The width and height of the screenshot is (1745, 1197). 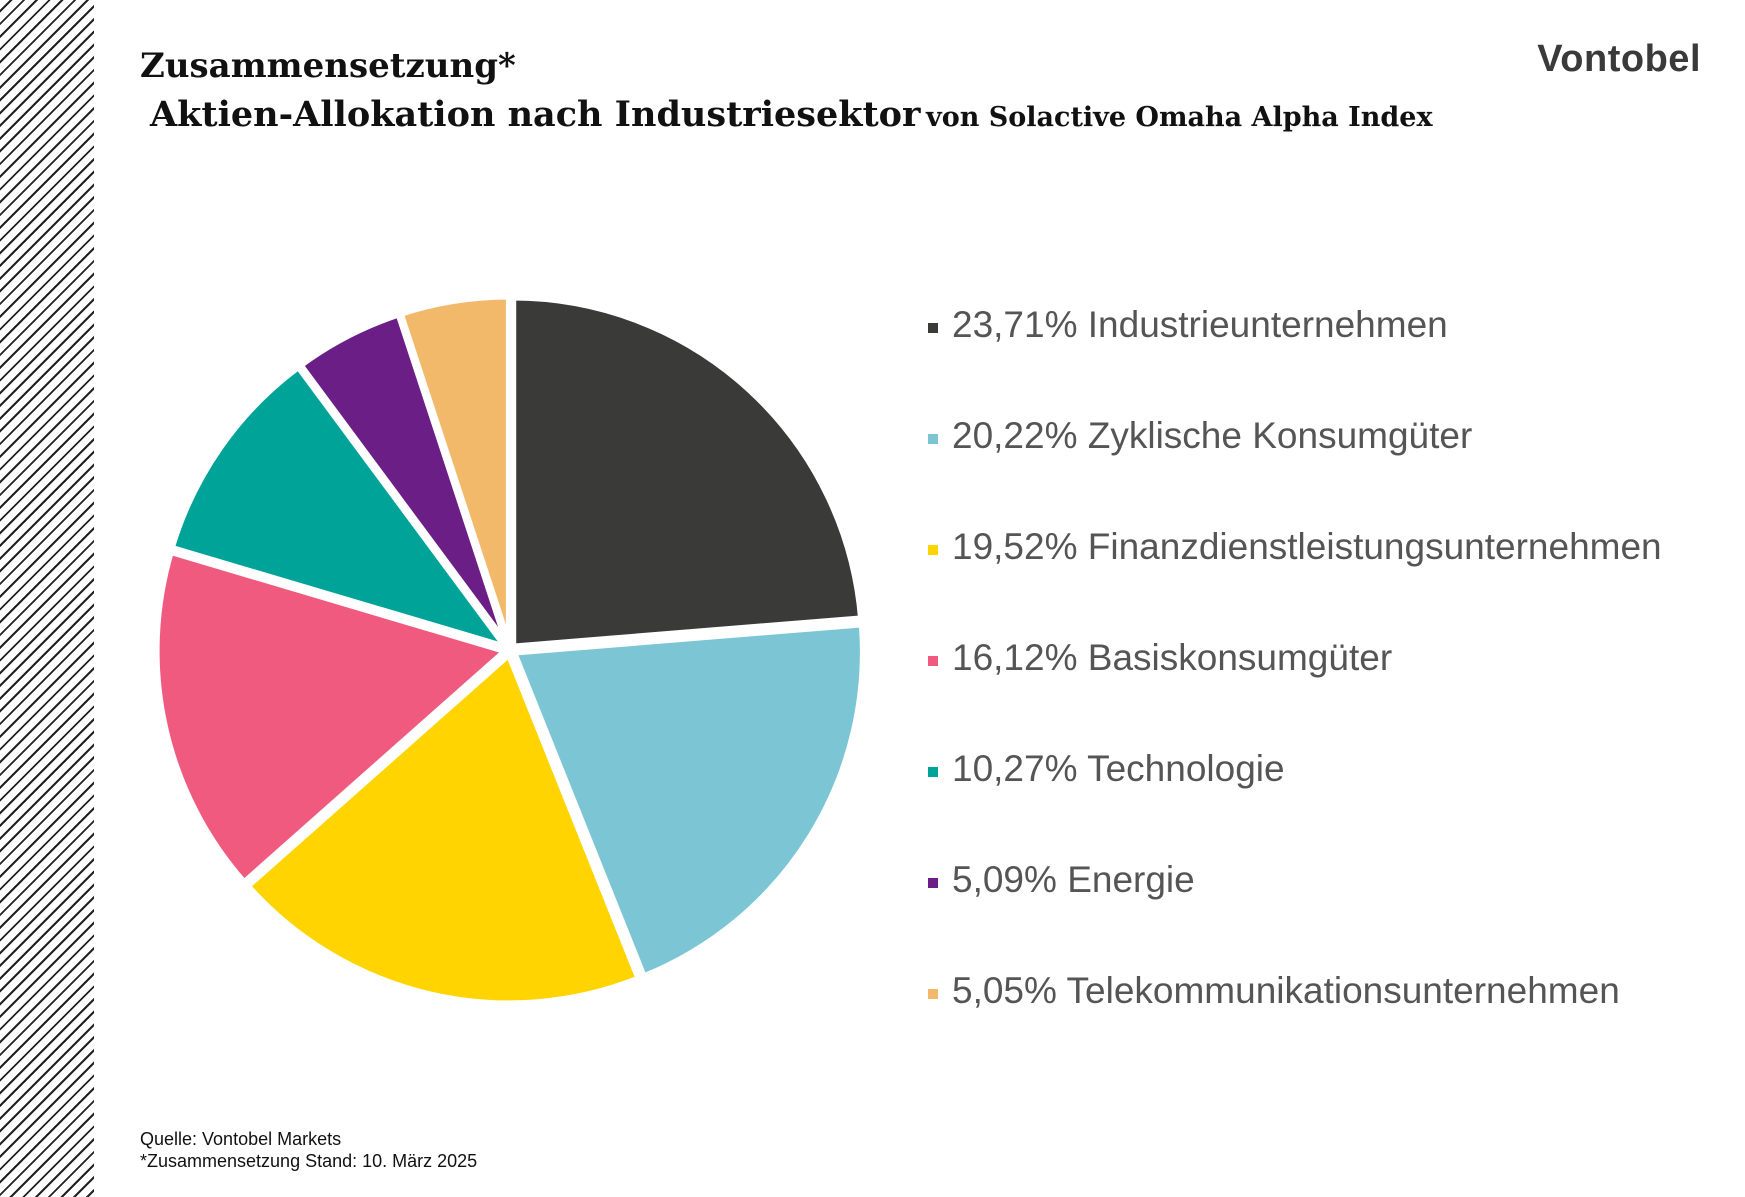 What do you see at coordinates (1295, 802) in the screenshot?
I see `legend-item: 10,27% Technologie` at bounding box center [1295, 802].